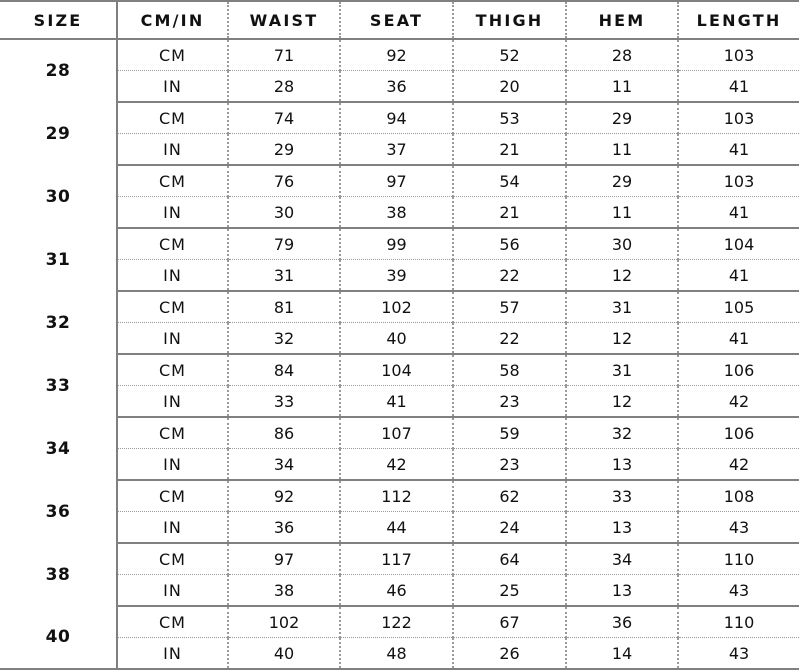 The width and height of the screenshot is (799, 670). I want to click on measurement-cell: 58, so click(510, 370).